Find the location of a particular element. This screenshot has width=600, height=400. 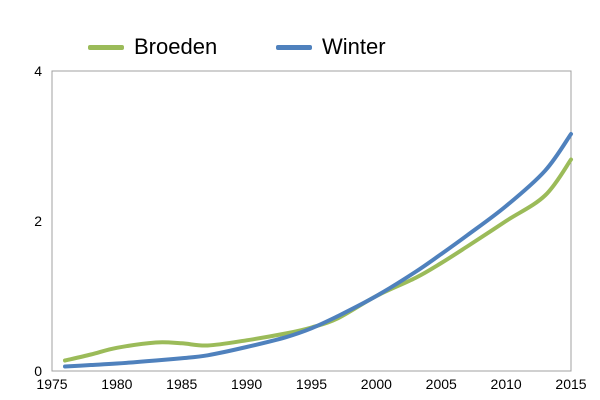

x-tick-label-1985: 1985 is located at coordinates (181, 384).